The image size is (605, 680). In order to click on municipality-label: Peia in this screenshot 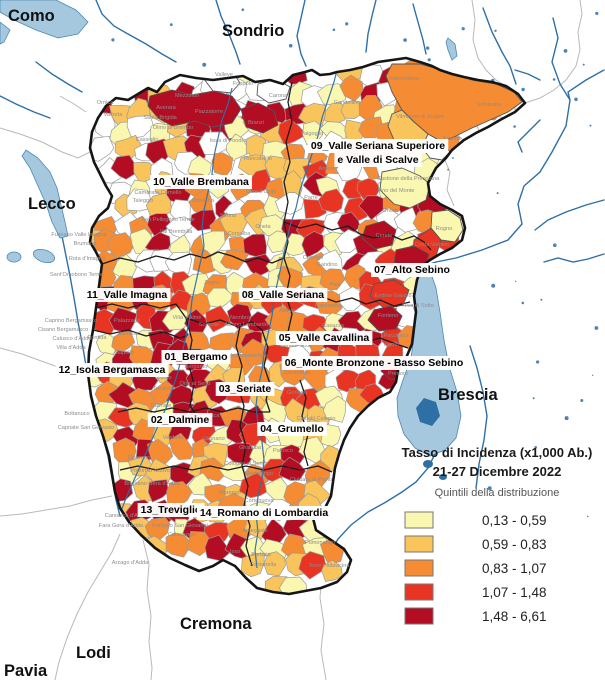, I will do `click(335, 285)`.